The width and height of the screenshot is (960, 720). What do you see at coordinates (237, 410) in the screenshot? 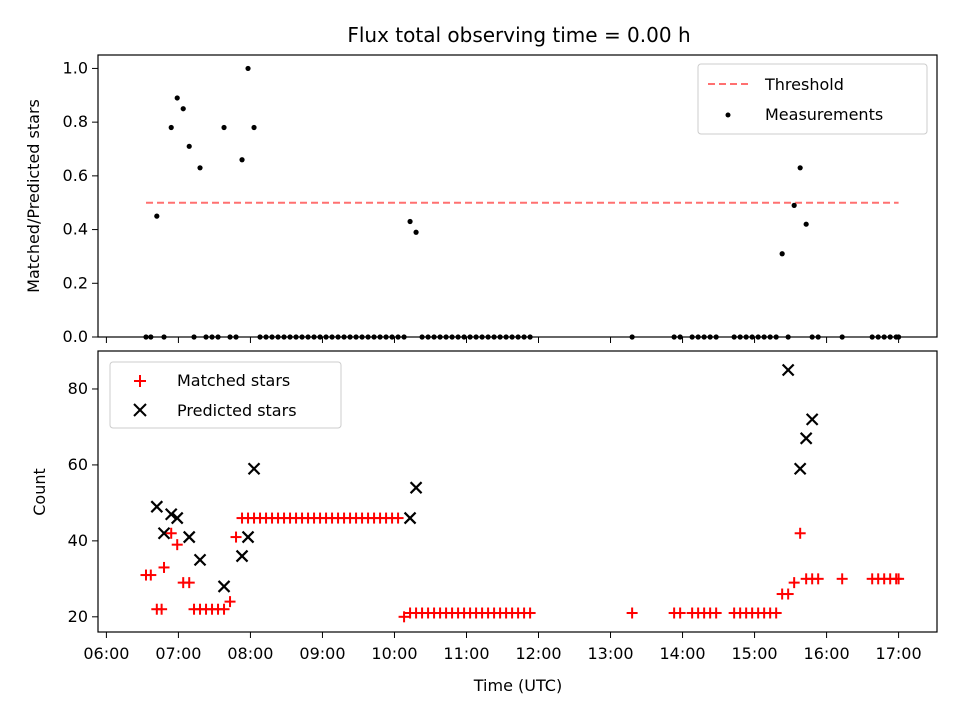
I see `legend-predicted-label: Predicted stars` at bounding box center [237, 410].